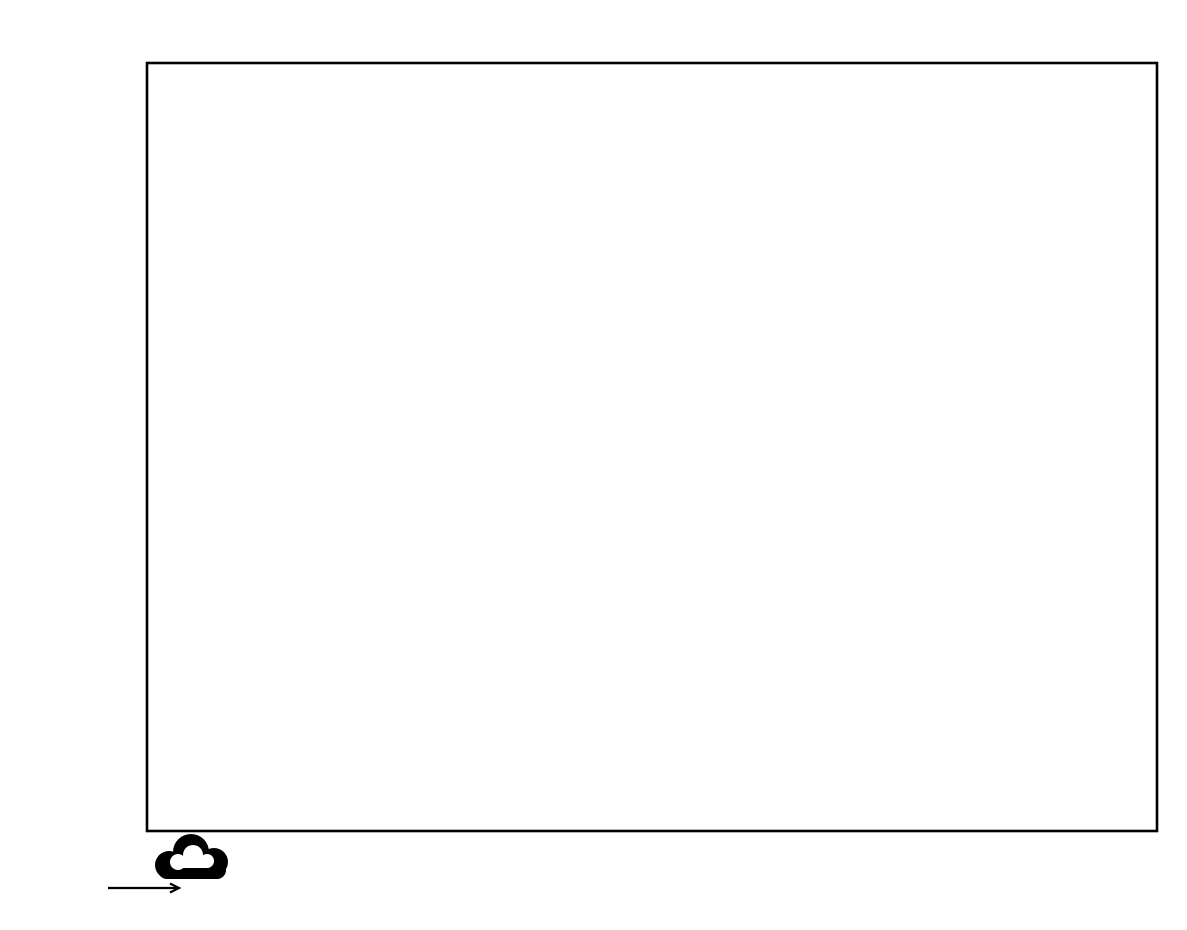 Image resolution: width=1187 pixels, height=930 pixels. I want to click on cloud-icon, so click(191, 856).